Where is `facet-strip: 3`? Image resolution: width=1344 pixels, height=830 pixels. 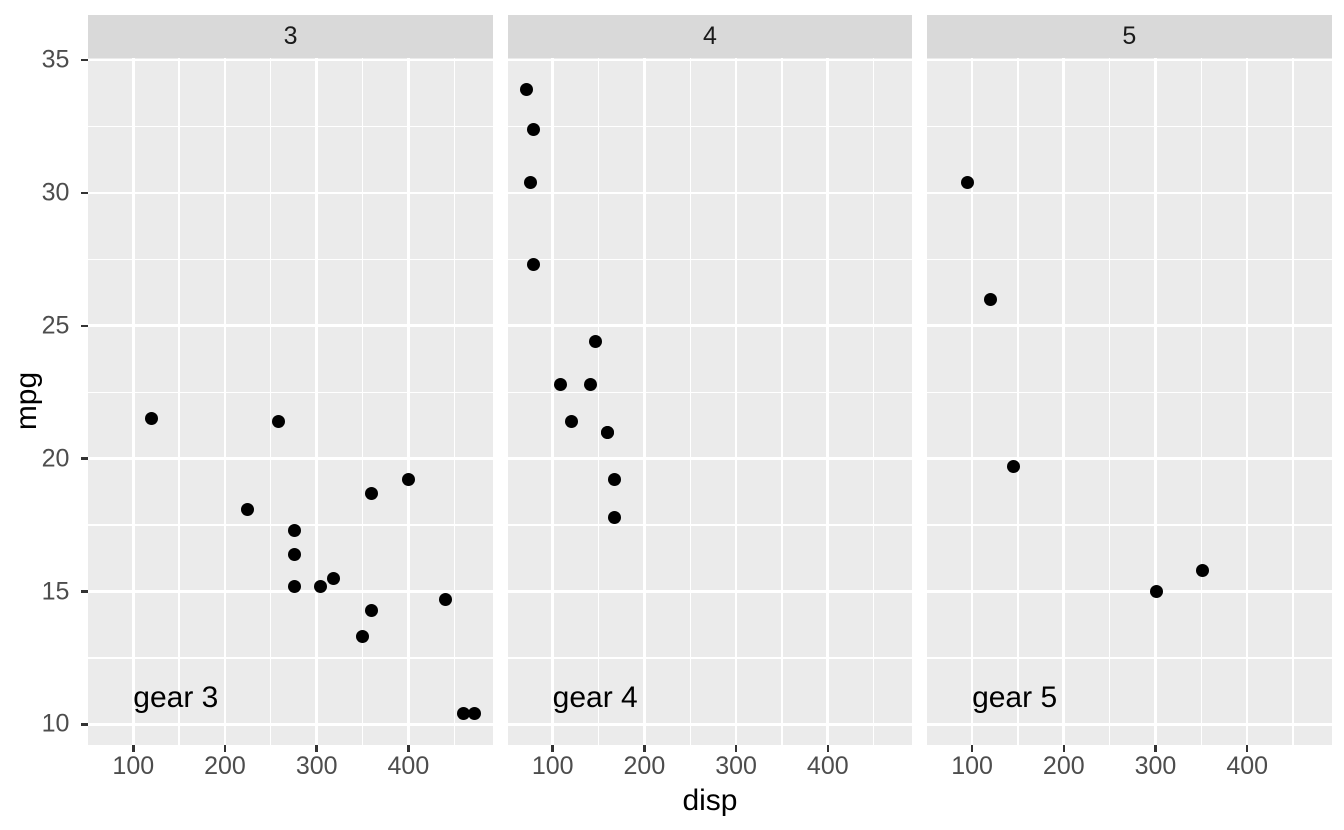 facet-strip: 3 is located at coordinates (290, 36).